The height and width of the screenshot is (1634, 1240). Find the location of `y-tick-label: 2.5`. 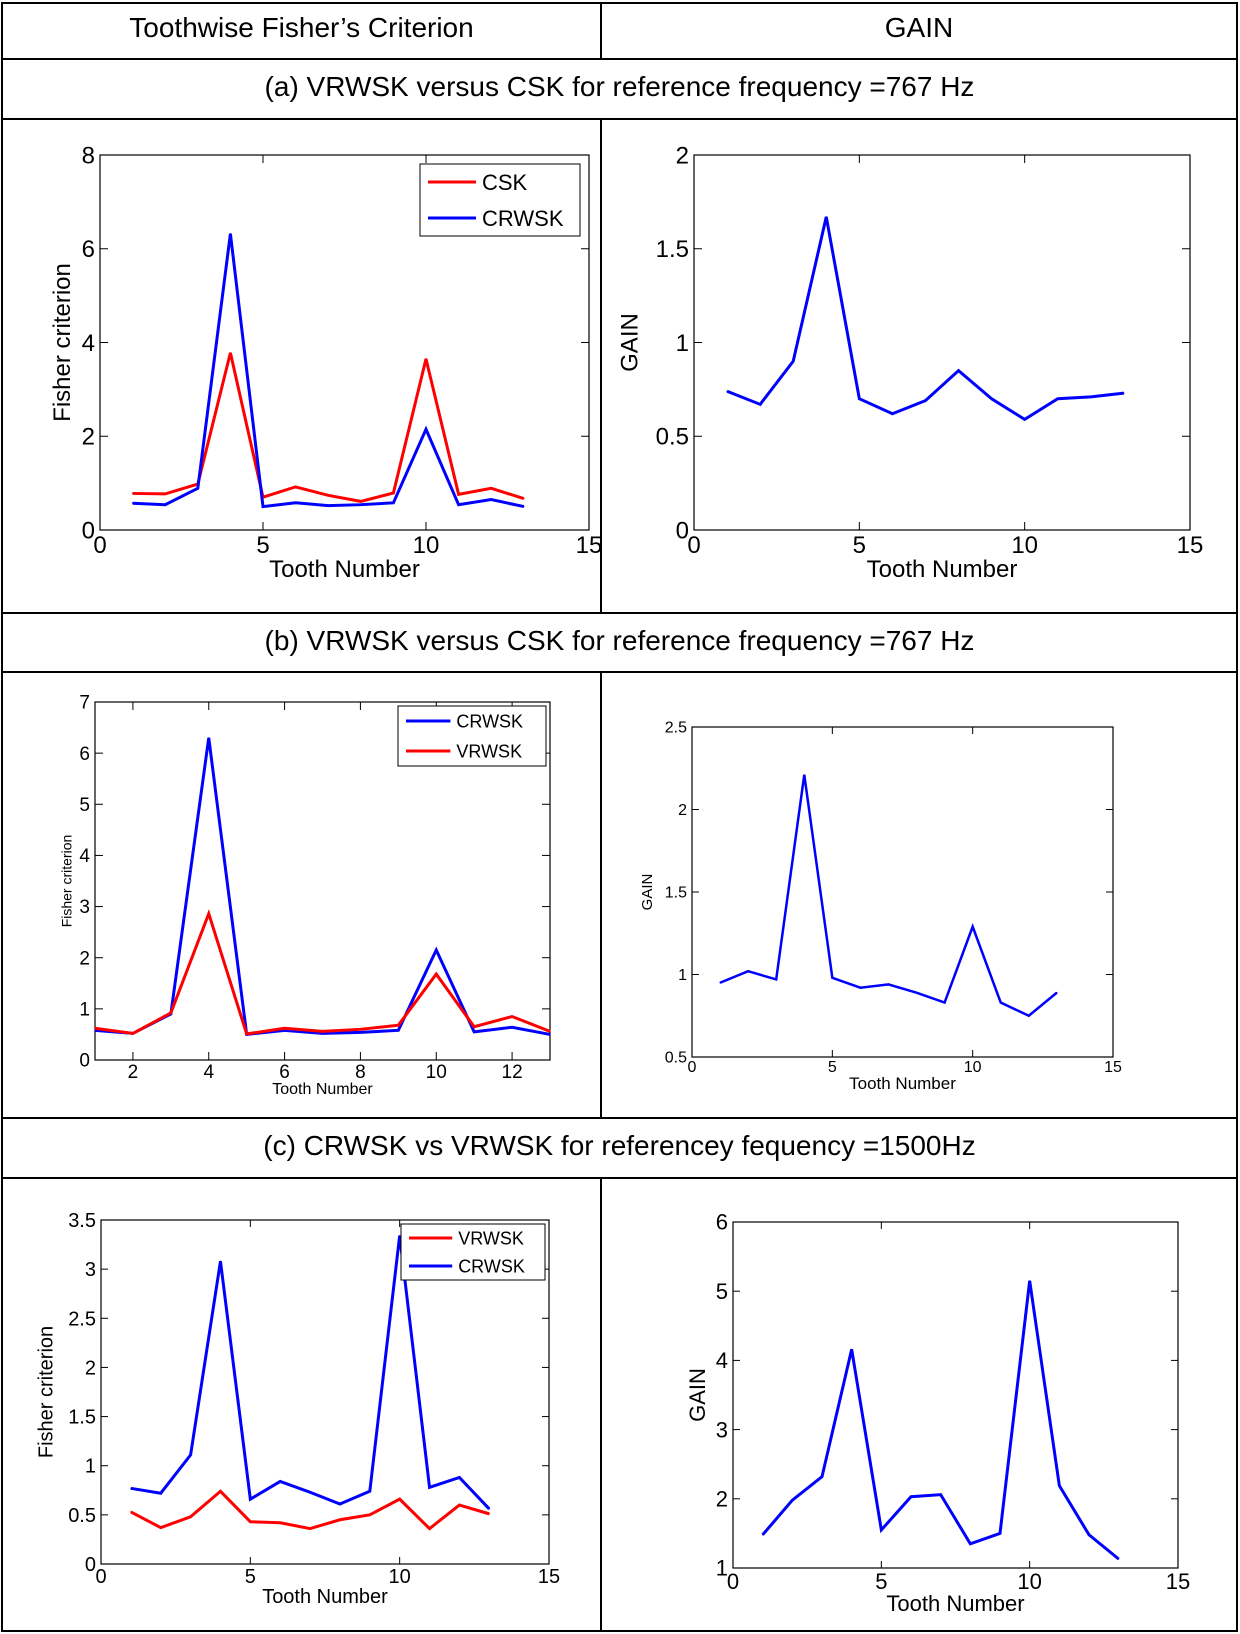

y-tick-label: 2.5 is located at coordinates (82, 1319).